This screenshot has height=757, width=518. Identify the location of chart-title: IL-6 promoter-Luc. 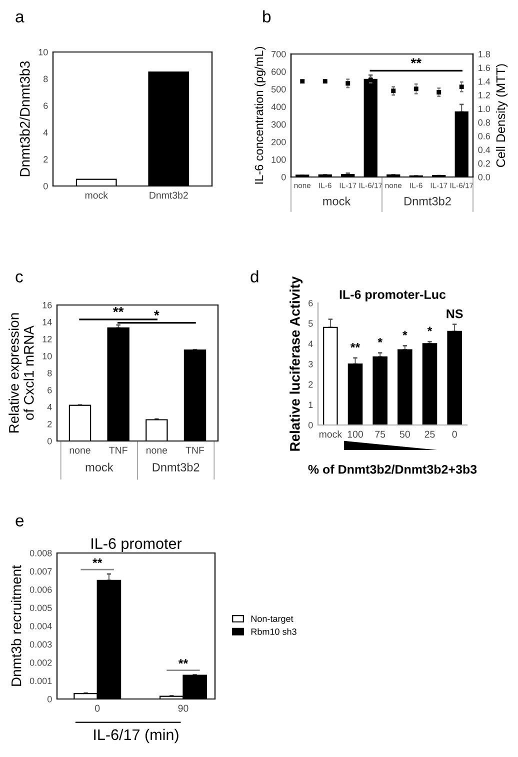
(393, 296).